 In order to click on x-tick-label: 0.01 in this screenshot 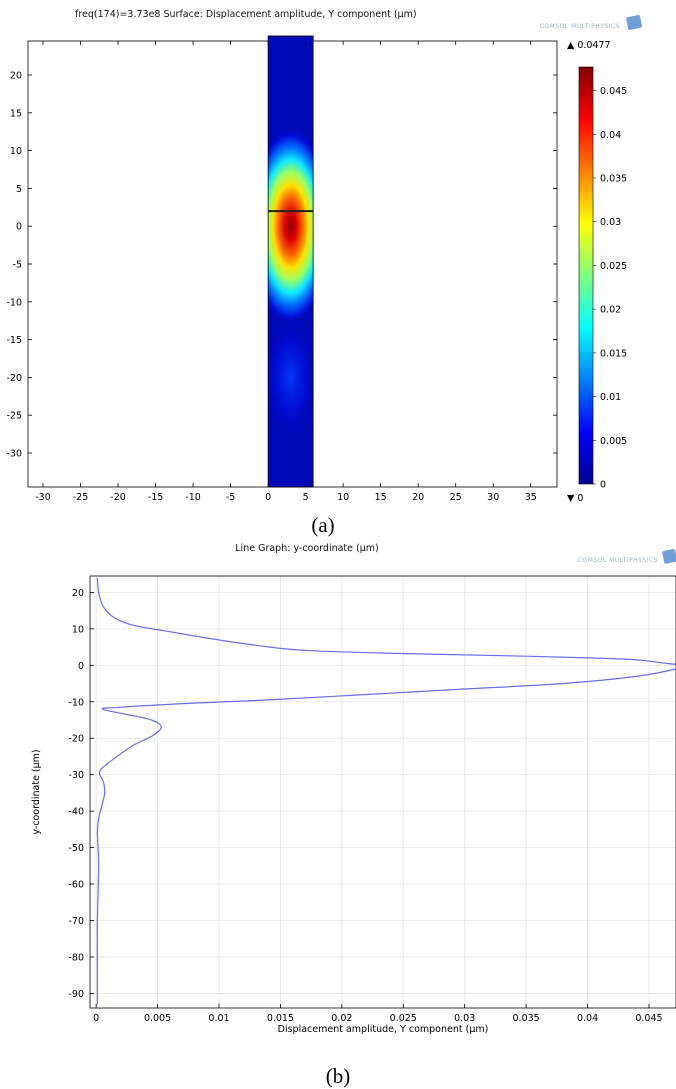, I will do `click(218, 1018)`.